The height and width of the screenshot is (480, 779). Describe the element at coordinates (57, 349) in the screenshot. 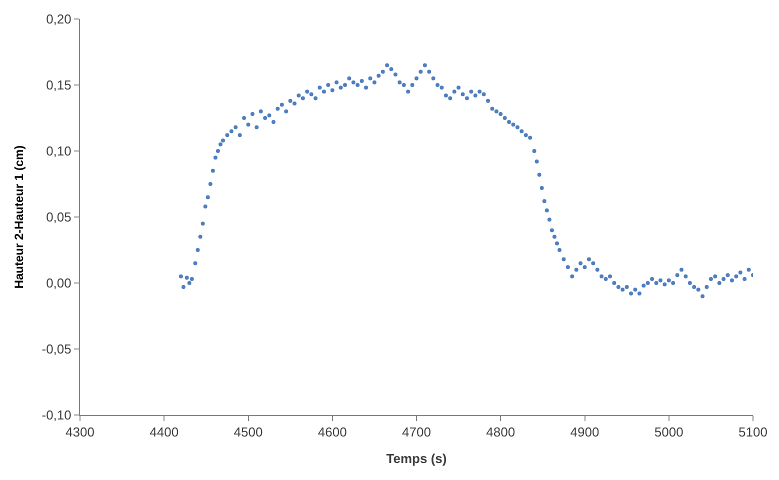

I see `y-tick-label: -0,05` at that location.